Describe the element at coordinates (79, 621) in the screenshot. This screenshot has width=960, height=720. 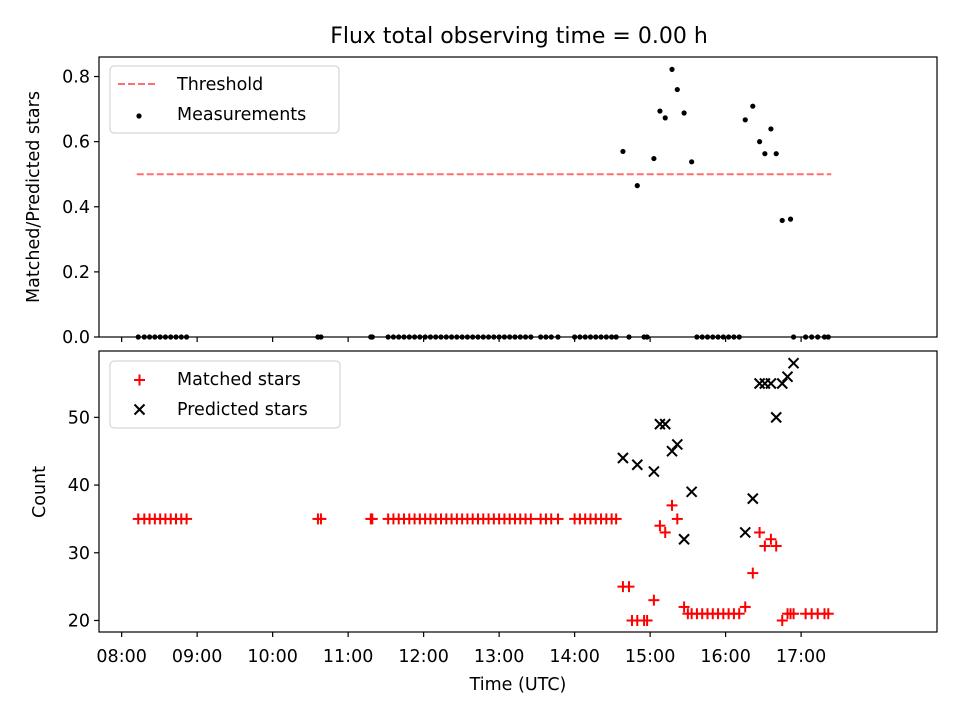
I see `bottom-y-tick-label: 20` at that location.